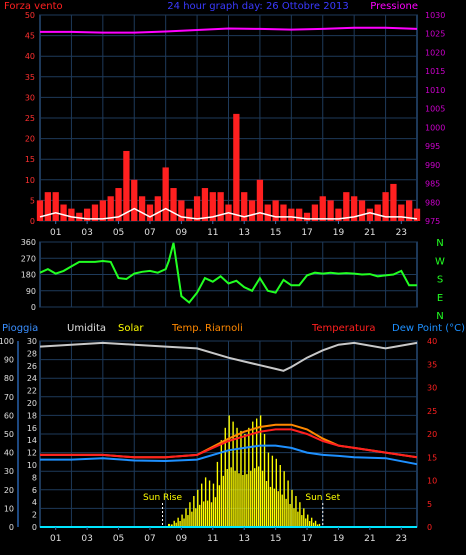 This screenshot has height=555, width=466. I want to click on pressure-tick-label: 985, so click(432, 184).